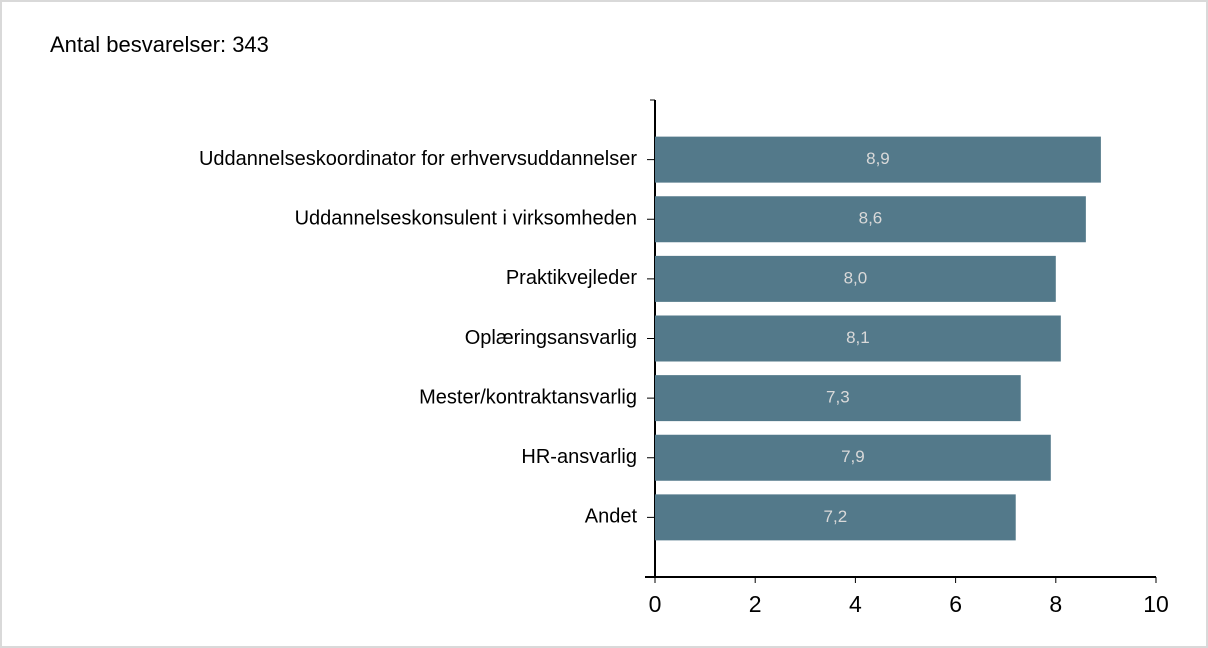 The height and width of the screenshot is (648, 1208). Describe the element at coordinates (579, 457) in the screenshot. I see `y-tick-label: HR-ansvarlig` at that location.